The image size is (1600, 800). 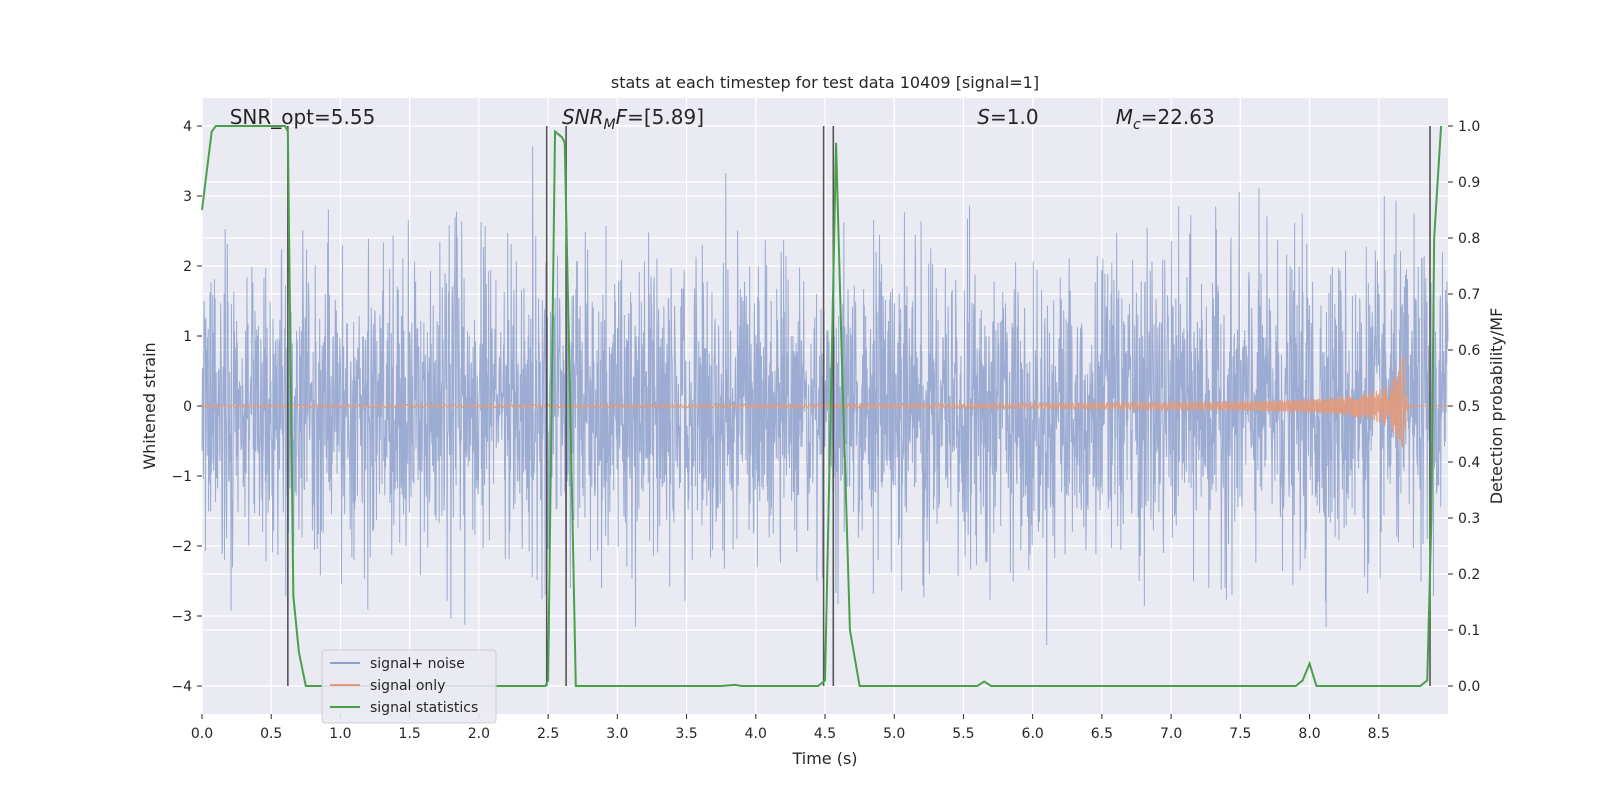 I want to click on x-axis-label: Time (s), so click(x=824, y=758).